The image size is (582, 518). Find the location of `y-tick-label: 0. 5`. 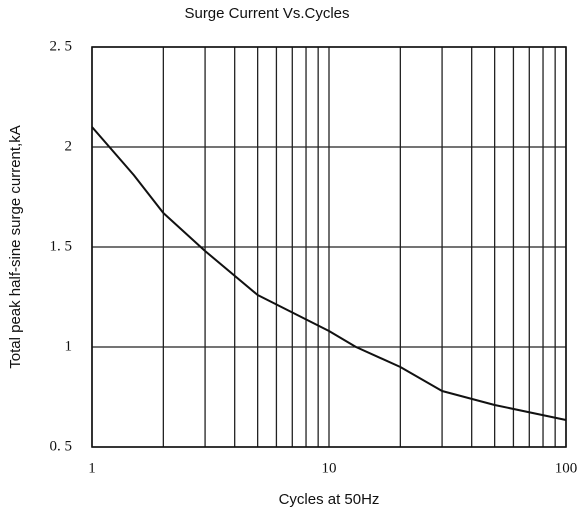

y-tick-label: 0. 5 is located at coordinates (61, 446).